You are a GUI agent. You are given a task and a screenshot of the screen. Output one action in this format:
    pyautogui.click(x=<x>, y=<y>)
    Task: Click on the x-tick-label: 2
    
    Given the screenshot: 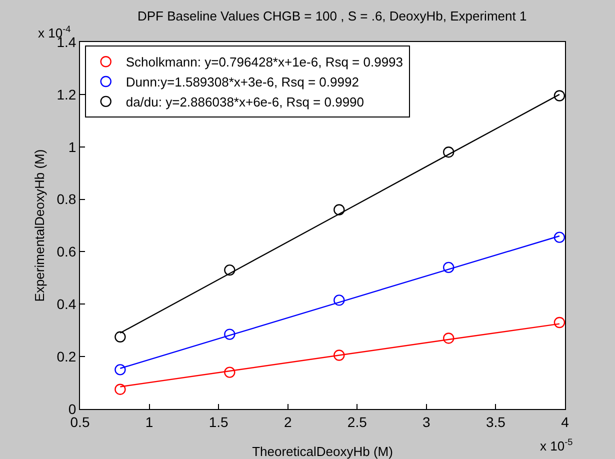 What is the action you would take?
    pyautogui.click(x=288, y=422)
    